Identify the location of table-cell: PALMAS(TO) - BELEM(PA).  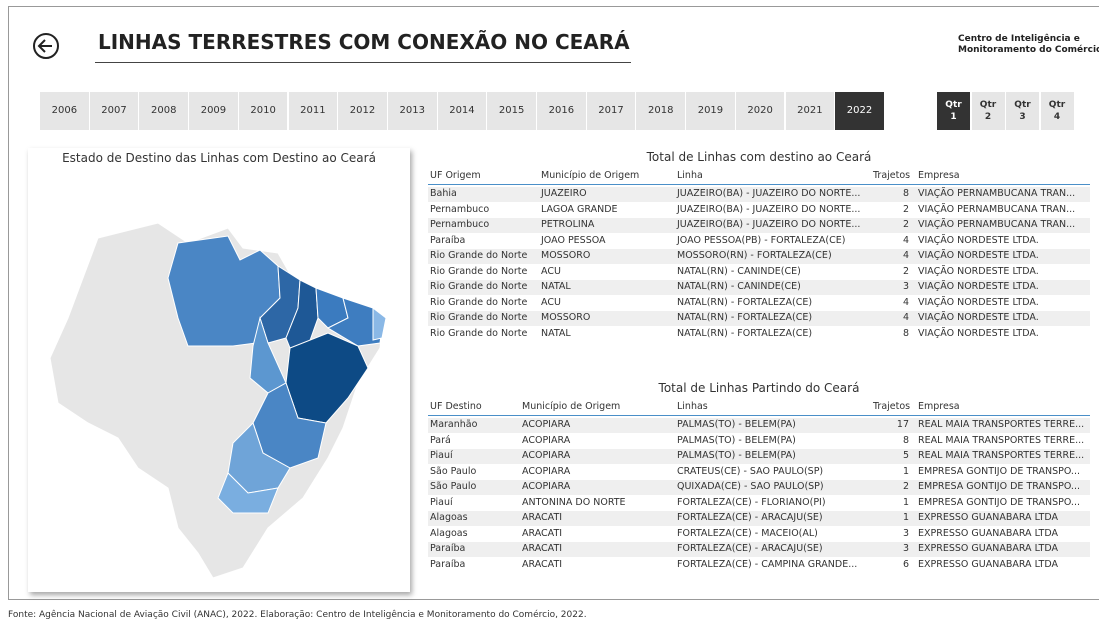
(736, 424).